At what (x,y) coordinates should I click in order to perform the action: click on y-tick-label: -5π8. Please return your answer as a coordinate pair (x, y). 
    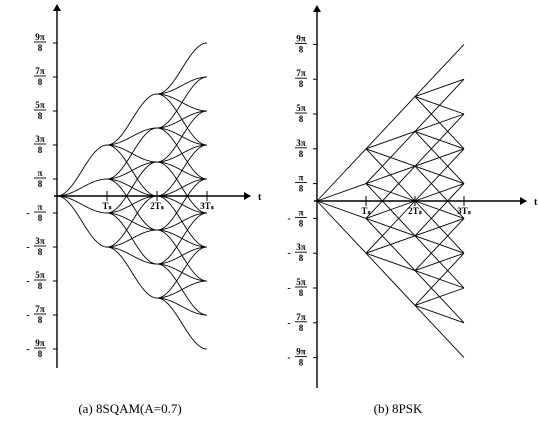
    Looking at the image, I should click on (297, 287).